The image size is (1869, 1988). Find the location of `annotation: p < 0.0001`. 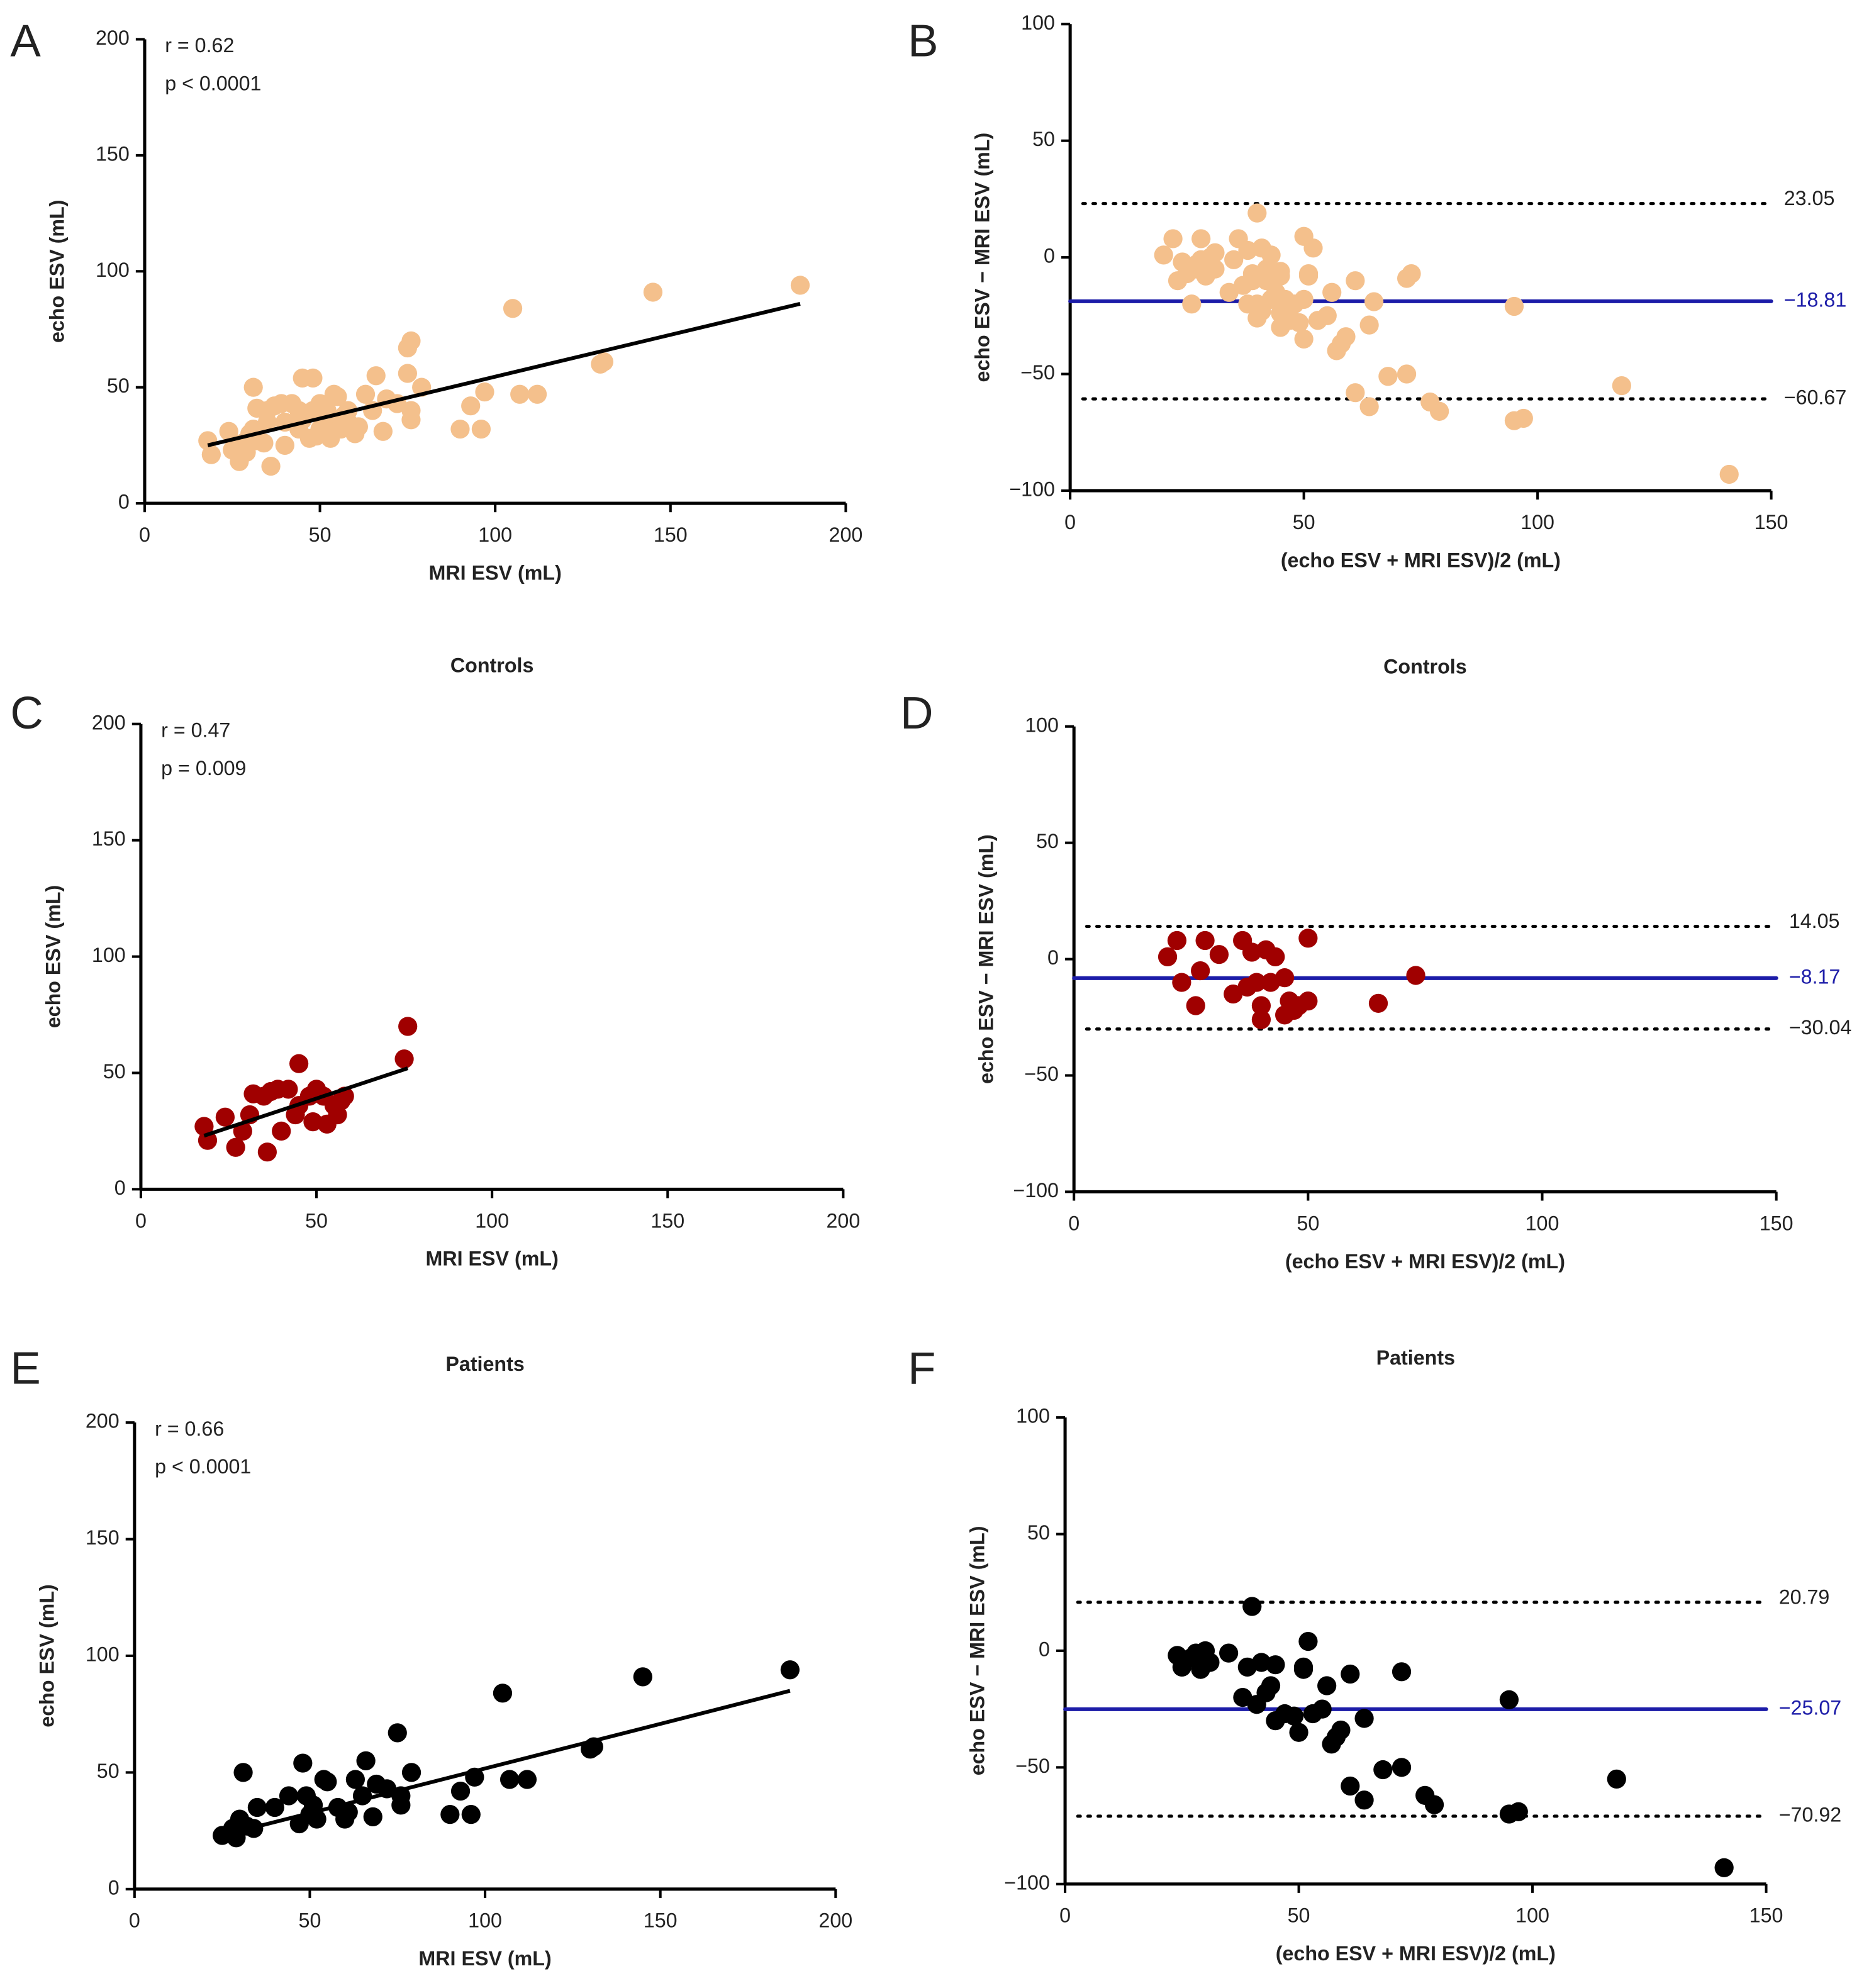

annotation: p < 0.0001 is located at coordinates (203, 1467).